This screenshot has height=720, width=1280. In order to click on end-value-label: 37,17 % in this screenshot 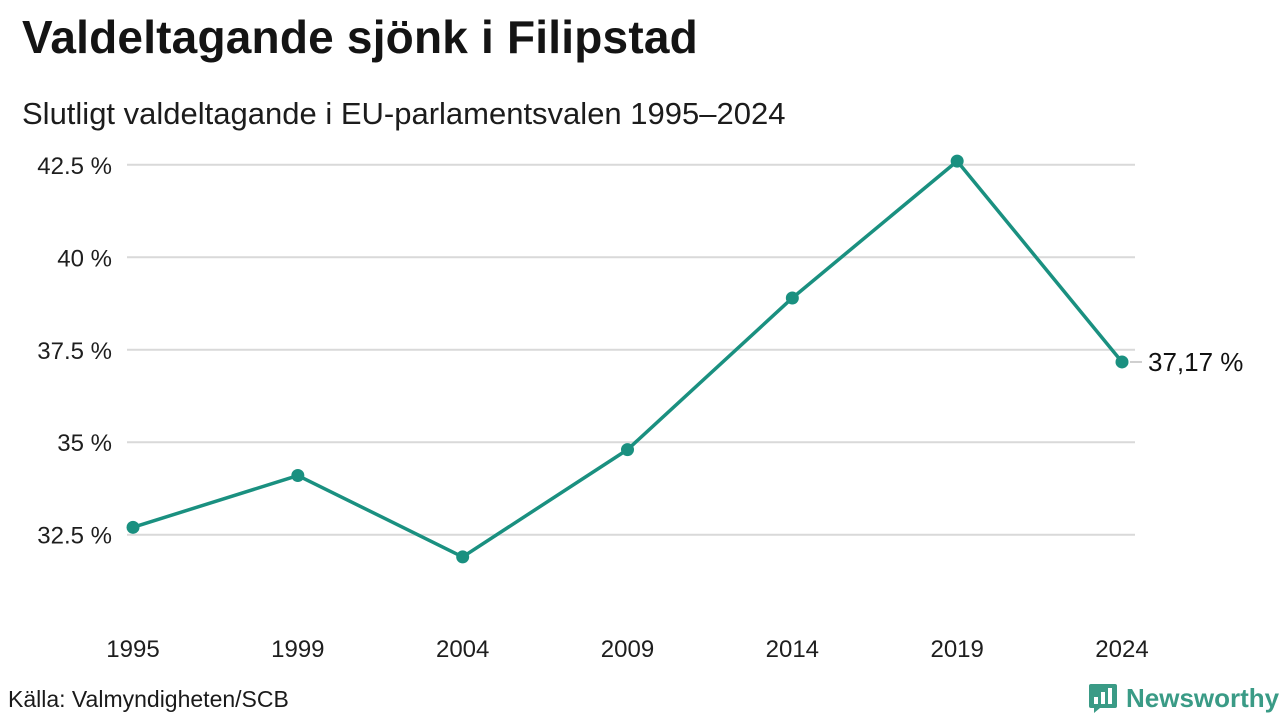, I will do `click(1195, 362)`.